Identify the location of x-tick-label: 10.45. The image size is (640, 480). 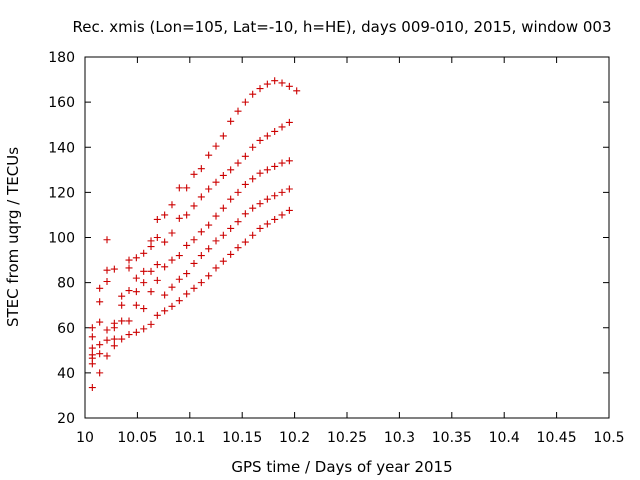
(557, 438).